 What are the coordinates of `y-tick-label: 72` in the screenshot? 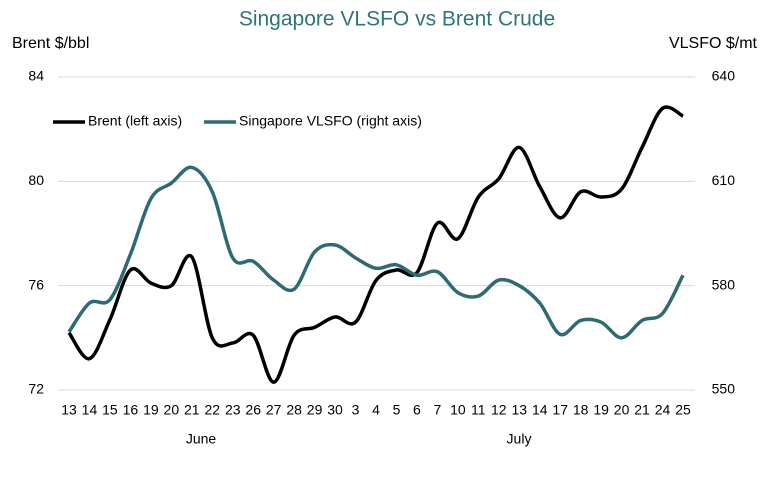 It's located at (36, 389).